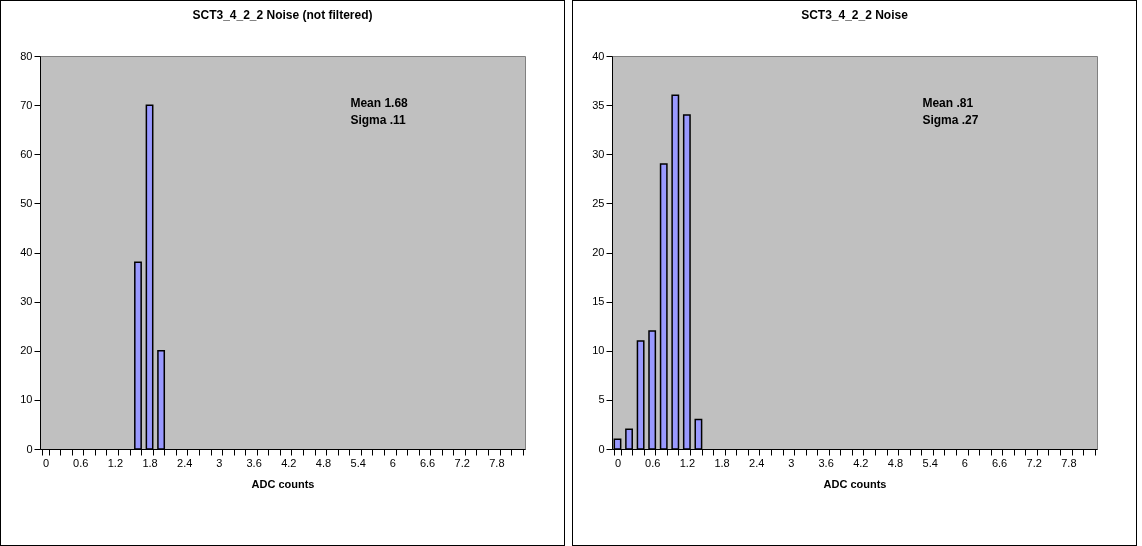 This screenshot has height=546, width=1142. Describe the element at coordinates (598, 202) in the screenshot. I see `y-tick-label: 25` at that location.